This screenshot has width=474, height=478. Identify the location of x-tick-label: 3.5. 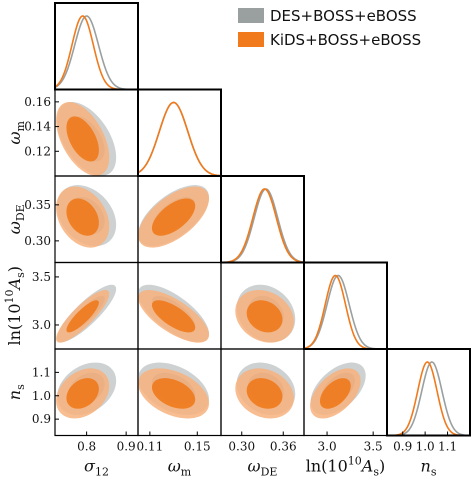
(373, 447).